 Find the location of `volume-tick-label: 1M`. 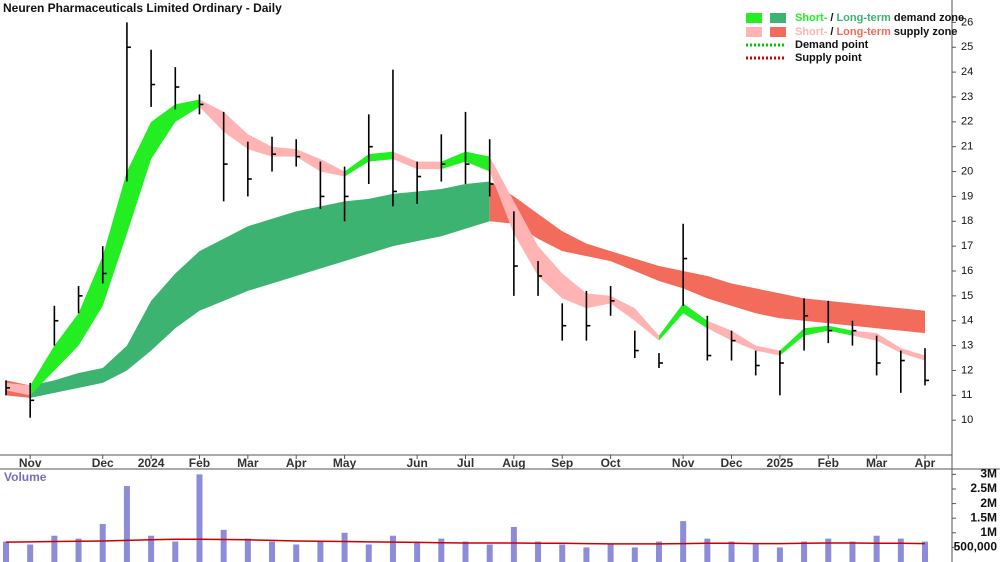

volume-tick-label: 1M is located at coordinates (988, 532).